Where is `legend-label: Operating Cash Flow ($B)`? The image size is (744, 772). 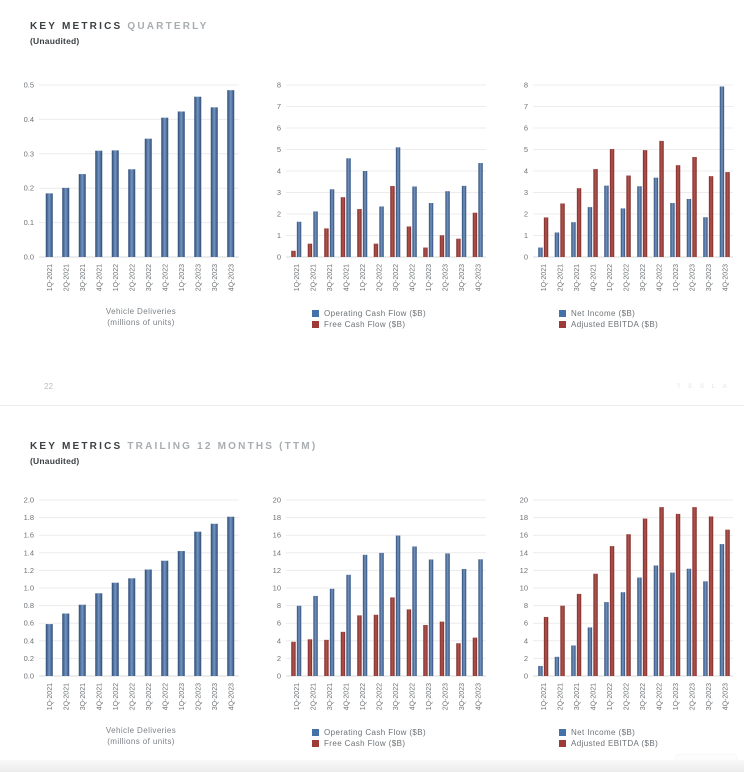
legend-label: Operating Cash Flow ($B) is located at coordinates (375, 732).